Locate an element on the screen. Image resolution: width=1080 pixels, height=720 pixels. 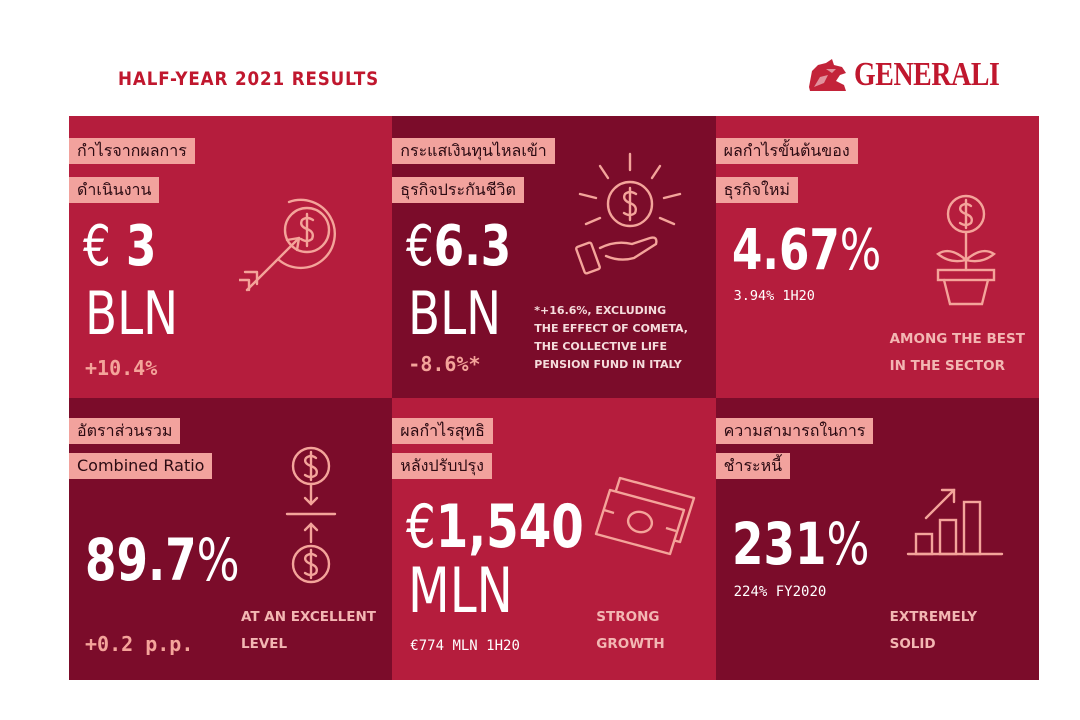
operating-result-value: € 3 is located at coordinates (130, 247).